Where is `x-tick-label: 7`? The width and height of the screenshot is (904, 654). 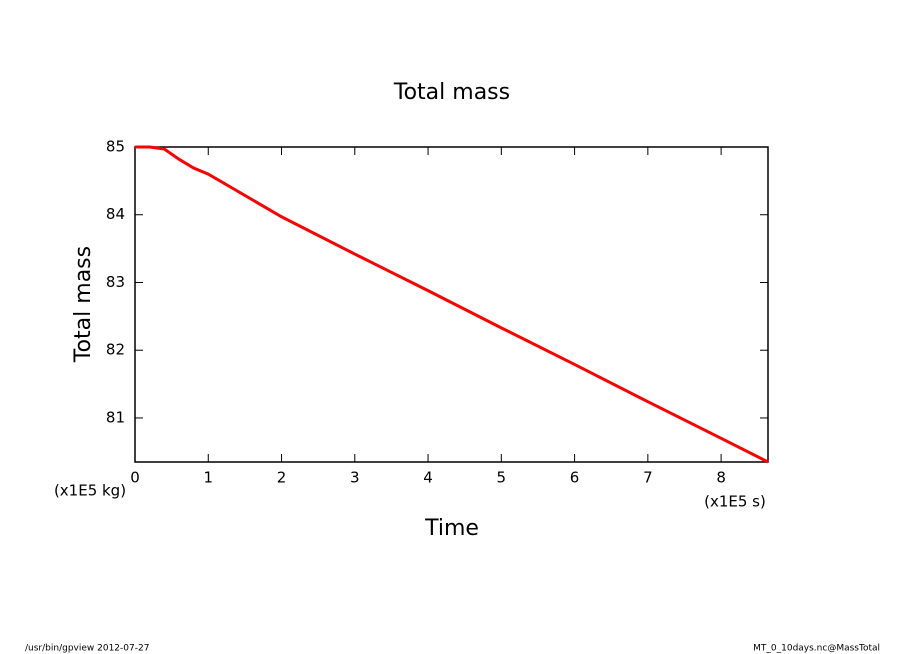 x-tick-label: 7 is located at coordinates (648, 478).